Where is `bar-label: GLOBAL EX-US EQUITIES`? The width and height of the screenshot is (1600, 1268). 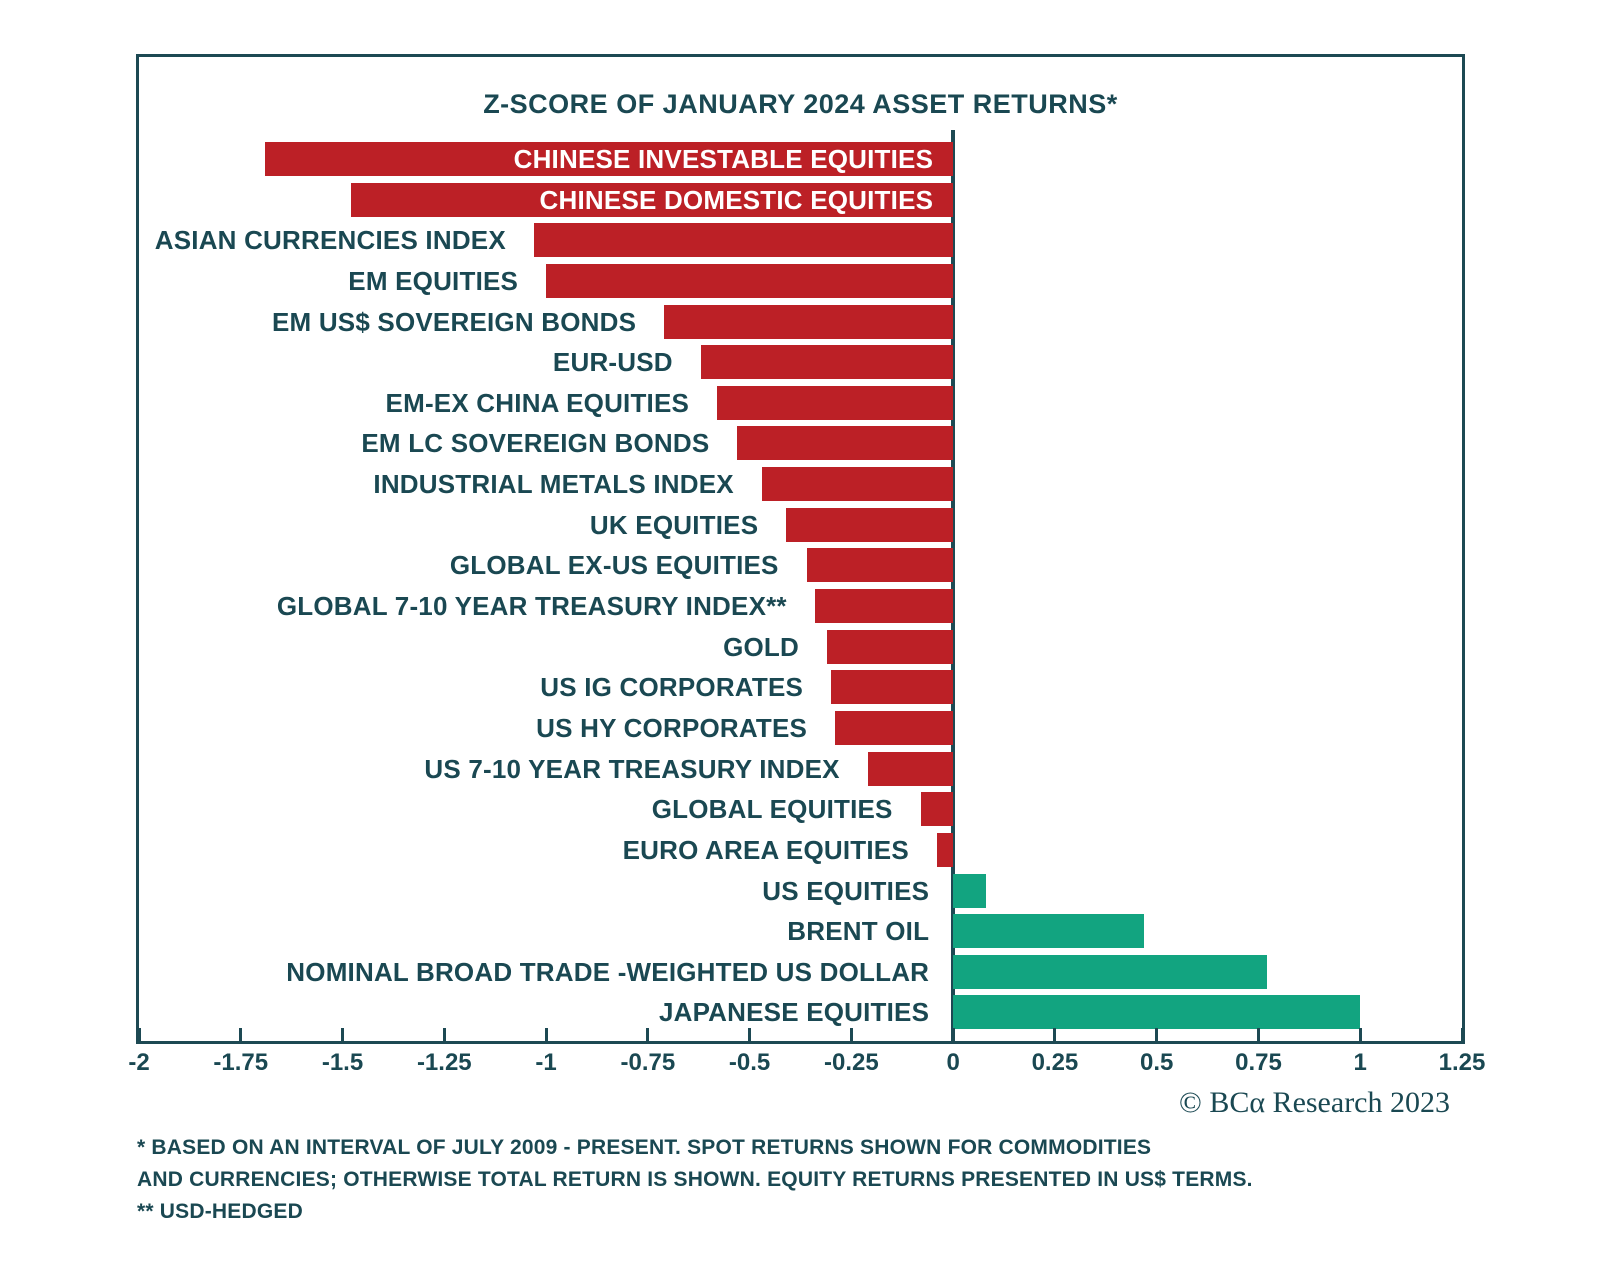 bar-label: GLOBAL EX-US EQUITIES is located at coordinates (614, 565).